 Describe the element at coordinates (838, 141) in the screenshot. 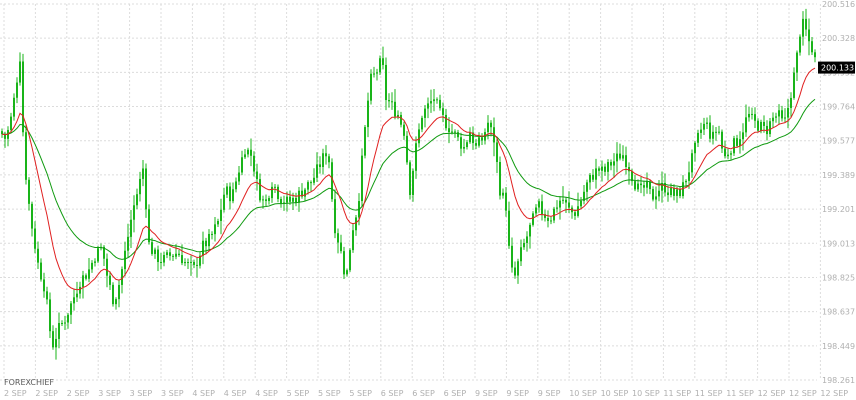

I see `y-tick-label: 199.577` at that location.